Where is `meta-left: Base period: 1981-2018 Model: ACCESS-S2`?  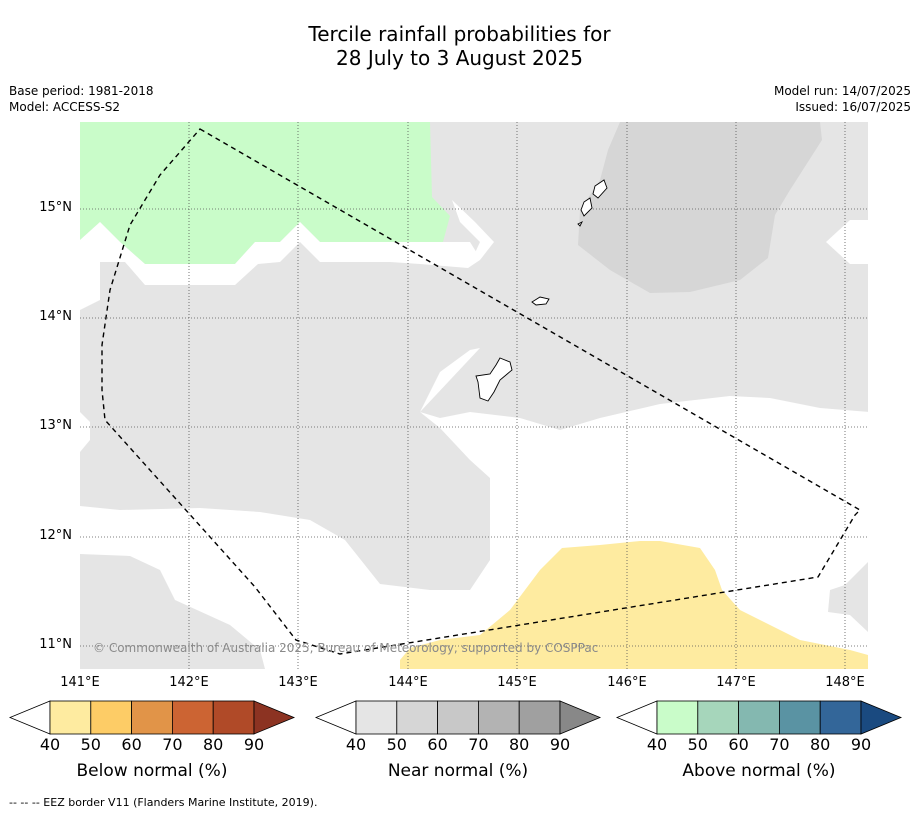
meta-left: Base period: 1981-2018 Model: ACCESS-S2 is located at coordinates (81, 99).